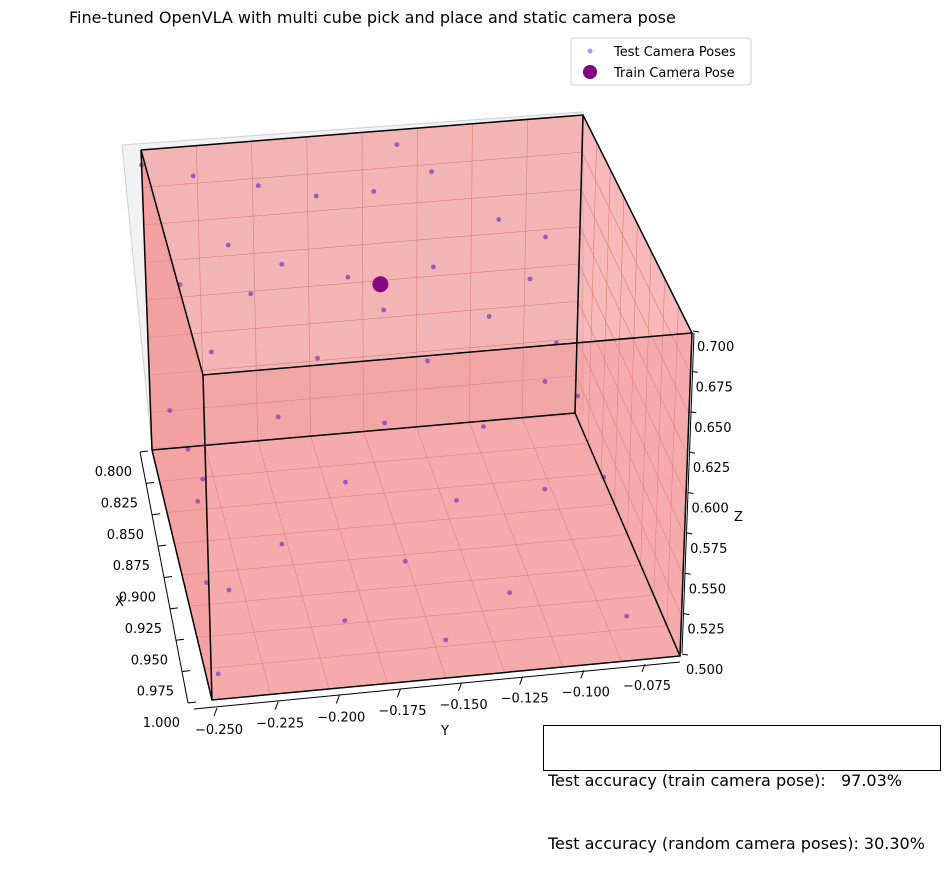 Image resolution: width=949 pixels, height=875 pixels. What do you see at coordinates (119, 503) in the screenshot?
I see `x-tick-label: 0.825` at bounding box center [119, 503].